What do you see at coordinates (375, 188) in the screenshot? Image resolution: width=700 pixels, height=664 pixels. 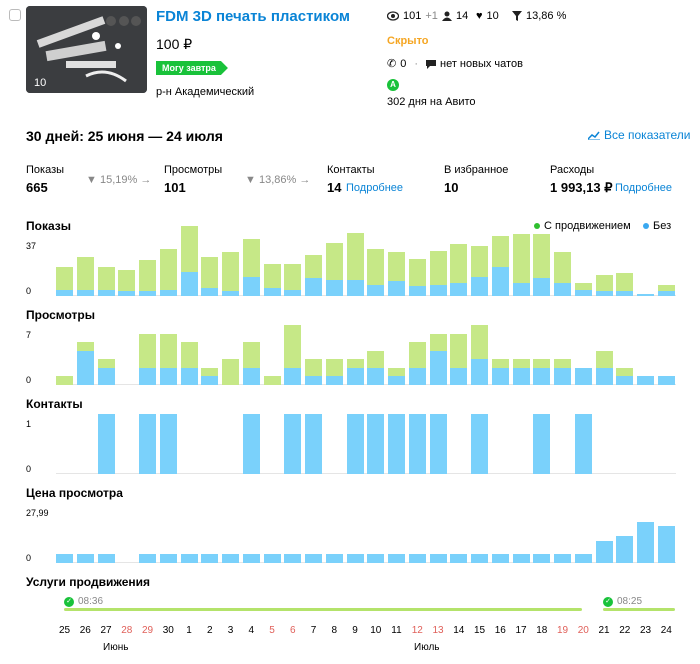 I see `contacts-details-link: Подробнее` at bounding box center [375, 188].